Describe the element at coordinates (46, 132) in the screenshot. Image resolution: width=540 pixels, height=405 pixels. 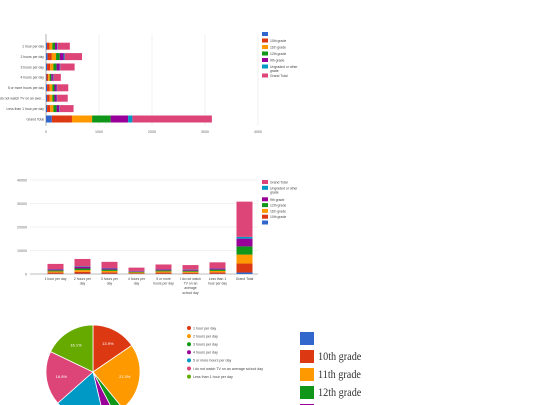
I see `hbar-x-tick-label: 0` at that location.